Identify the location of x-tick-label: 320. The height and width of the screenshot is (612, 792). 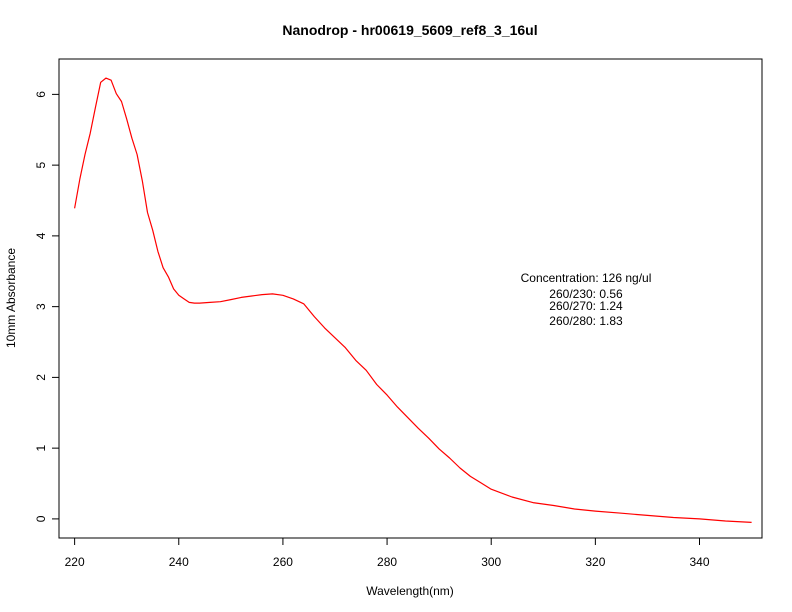
(595, 562).